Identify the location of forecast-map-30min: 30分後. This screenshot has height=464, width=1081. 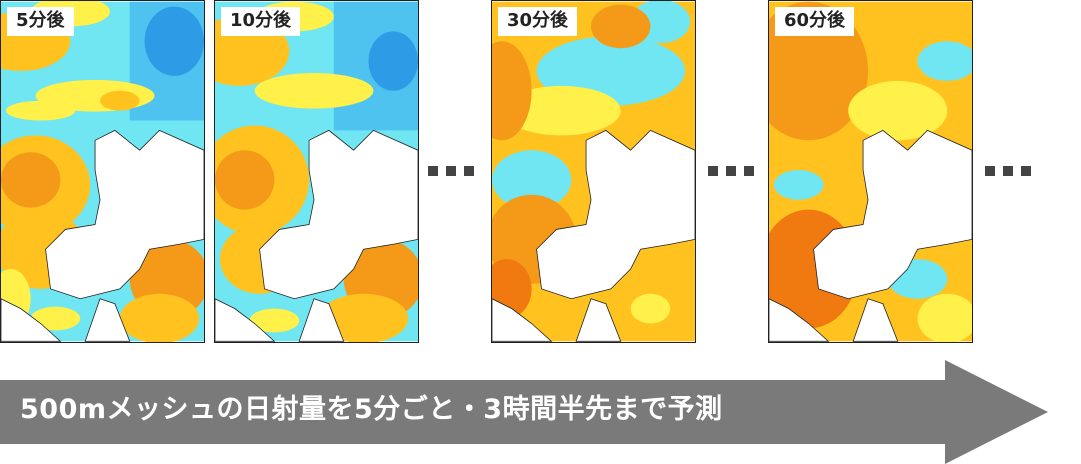
(593, 171).